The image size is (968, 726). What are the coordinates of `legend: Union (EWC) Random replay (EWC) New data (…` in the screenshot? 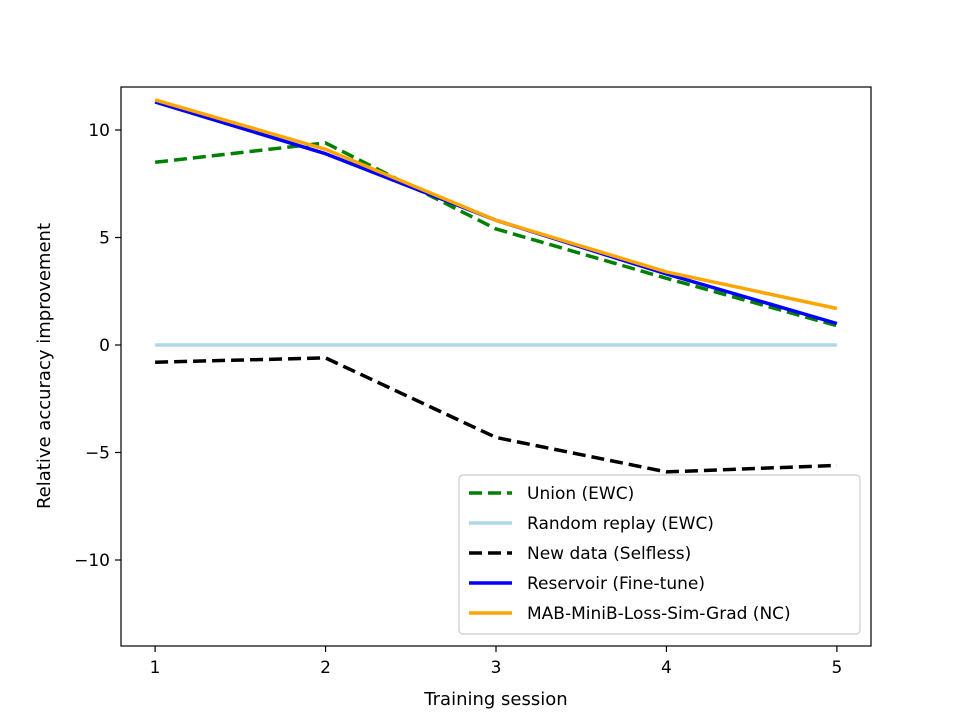 It's located at (659, 554).